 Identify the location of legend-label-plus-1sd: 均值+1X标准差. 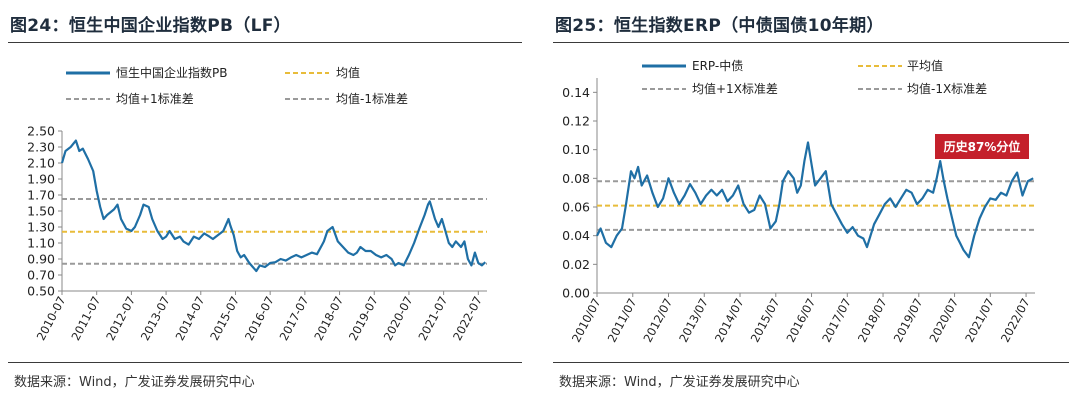
(735, 88).